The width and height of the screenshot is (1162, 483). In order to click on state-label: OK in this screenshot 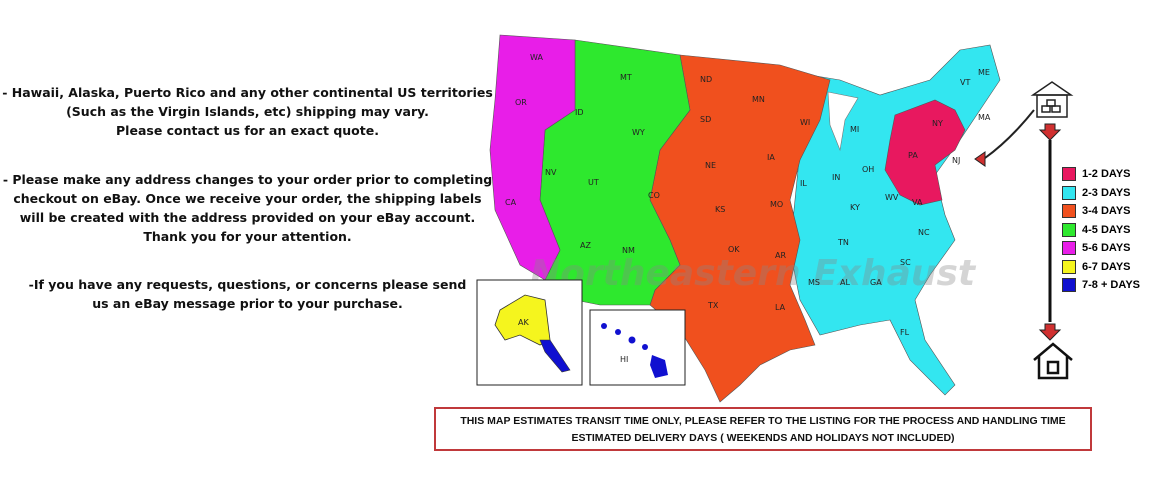, I will do `click(734, 249)`.